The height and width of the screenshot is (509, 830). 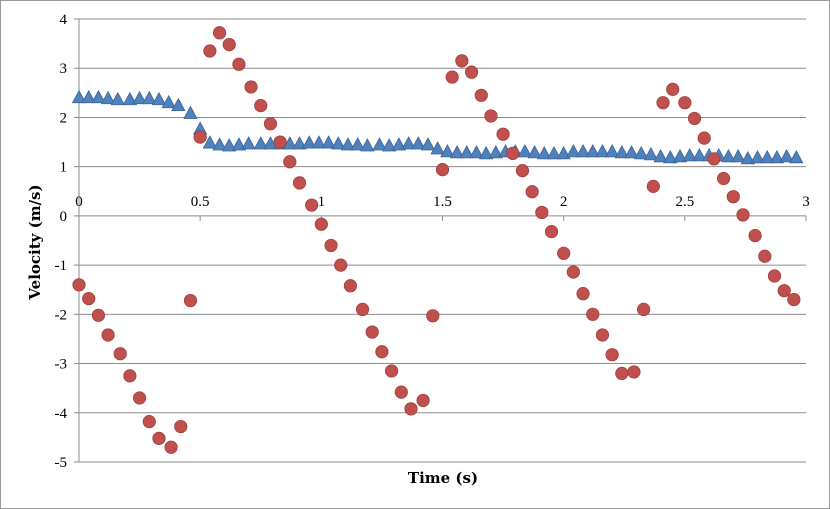 What do you see at coordinates (443, 478) in the screenshot?
I see `x-axis-title: Time (s)` at bounding box center [443, 478].